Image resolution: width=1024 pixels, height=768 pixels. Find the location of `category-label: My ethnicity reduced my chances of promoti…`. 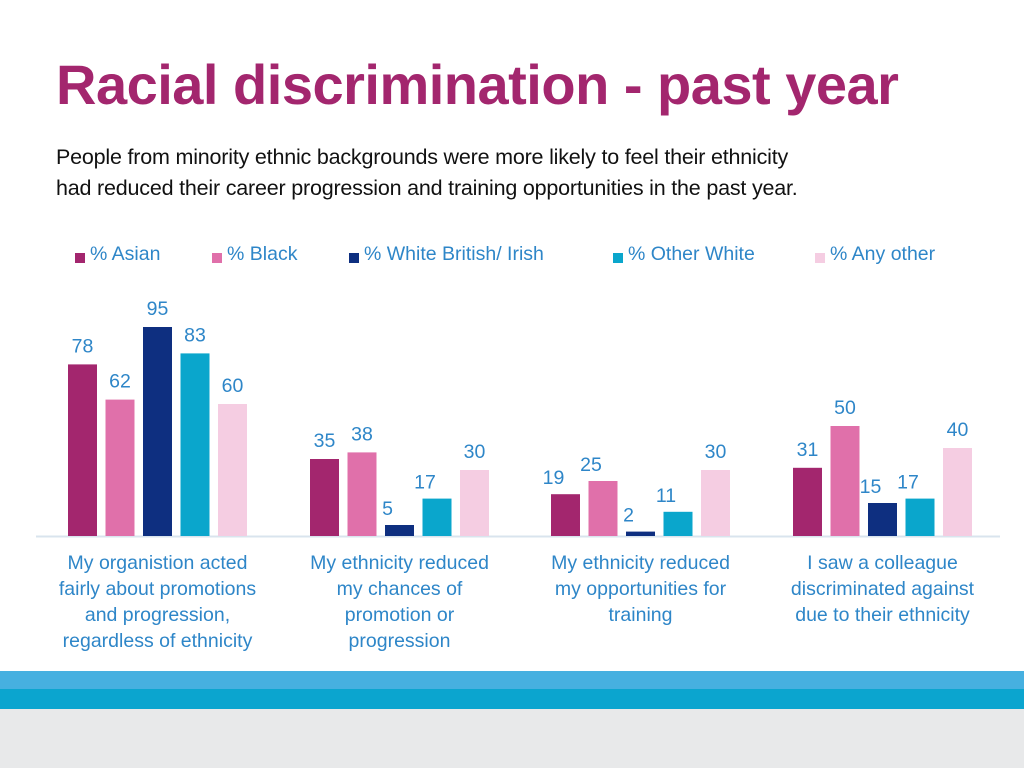

category-label: My ethnicity reduced my chances of promoti… is located at coordinates (400, 602).